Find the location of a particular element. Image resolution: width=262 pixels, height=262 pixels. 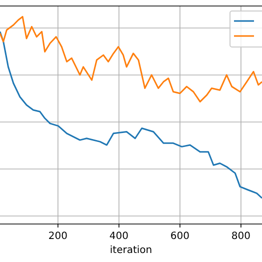

x-axis-title: iteration is located at coordinates (131, 250).